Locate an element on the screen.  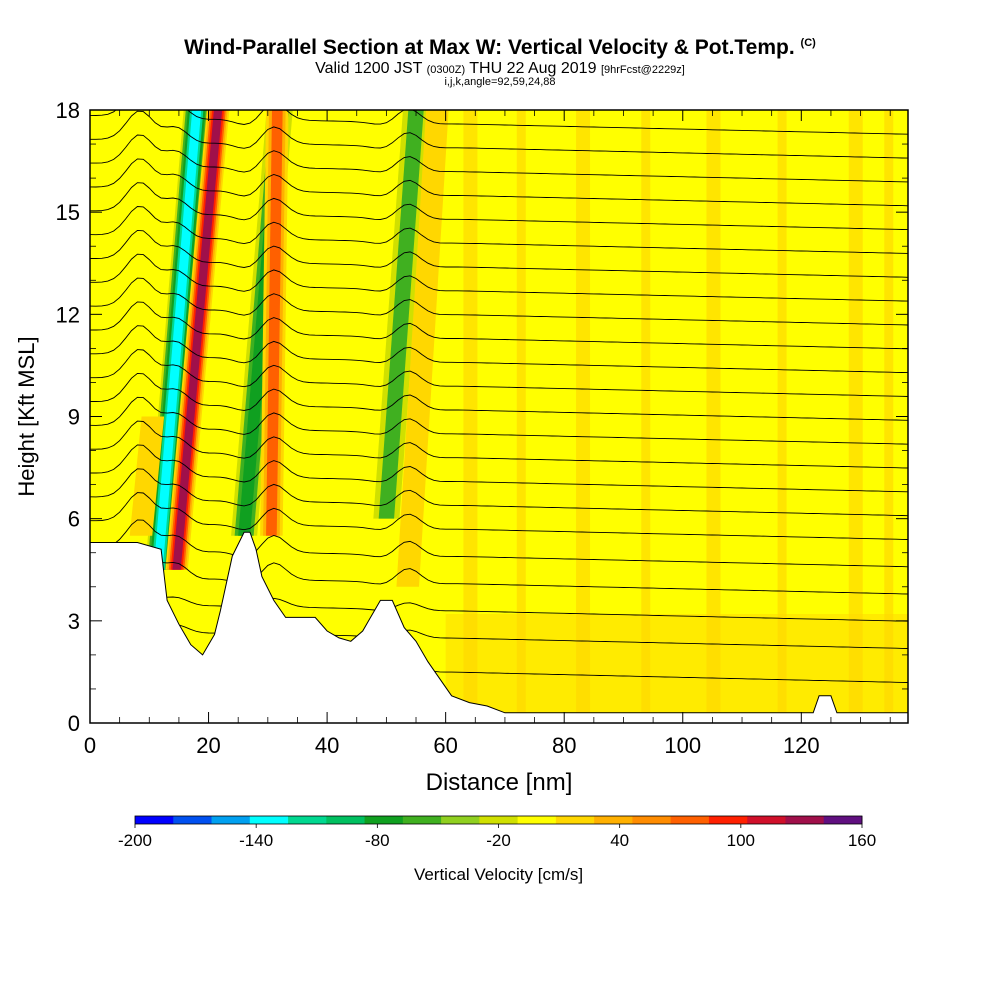
x-tick-label: 0 is located at coordinates (90, 745).